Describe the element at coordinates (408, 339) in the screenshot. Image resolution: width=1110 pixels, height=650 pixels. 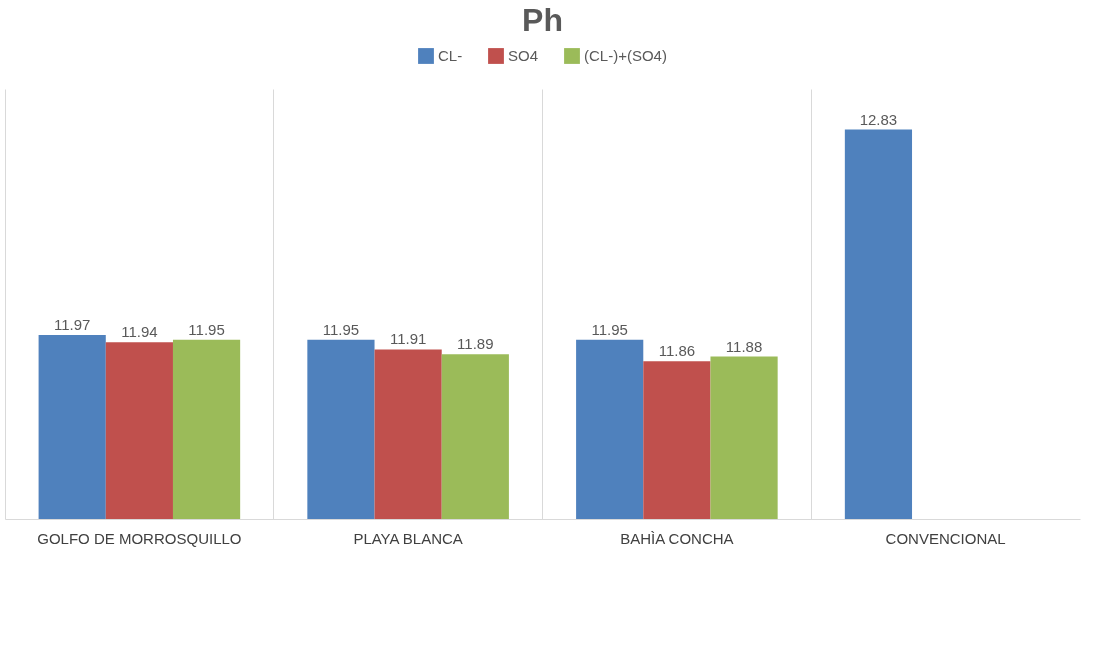
I see `data-label: 11.91` at that location.